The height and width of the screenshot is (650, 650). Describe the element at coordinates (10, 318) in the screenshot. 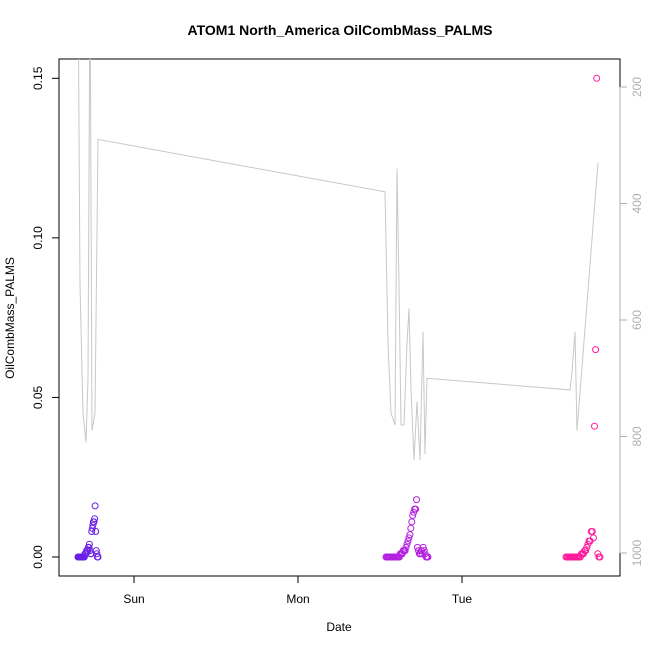

I see `y-axis-label: OilCombMass_PALMS` at that location.